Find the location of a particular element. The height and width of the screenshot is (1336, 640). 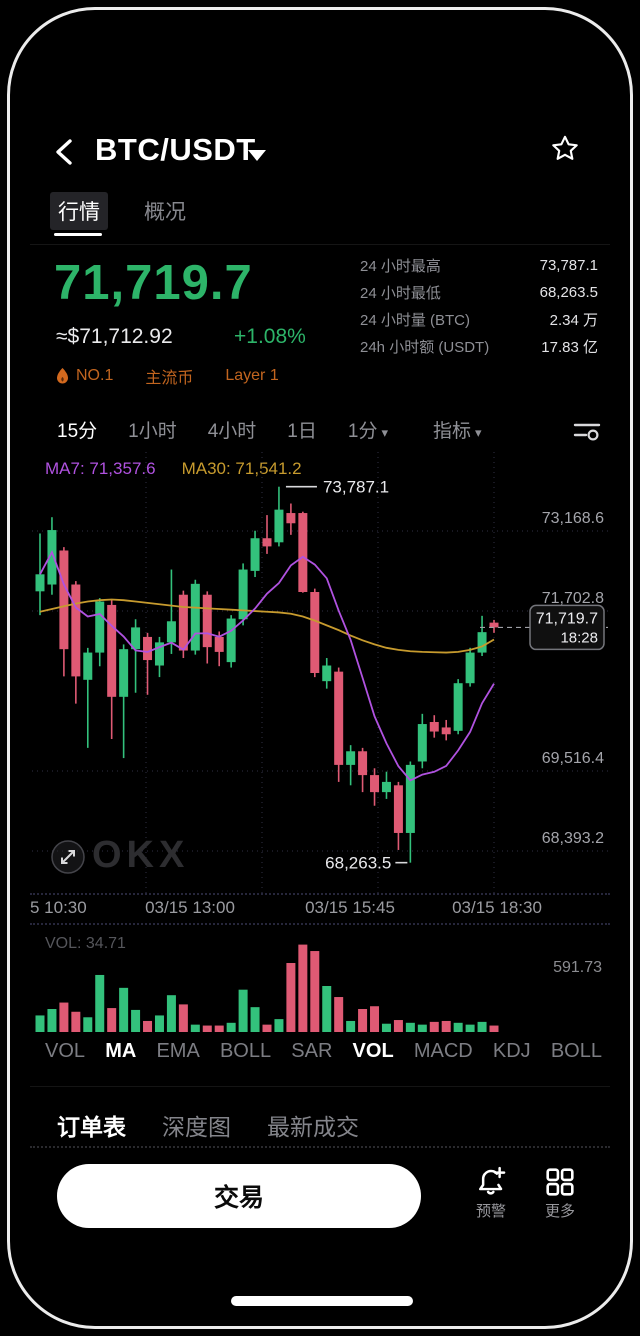

fiat-price: ≈$71,712.92 is located at coordinates (114, 336).